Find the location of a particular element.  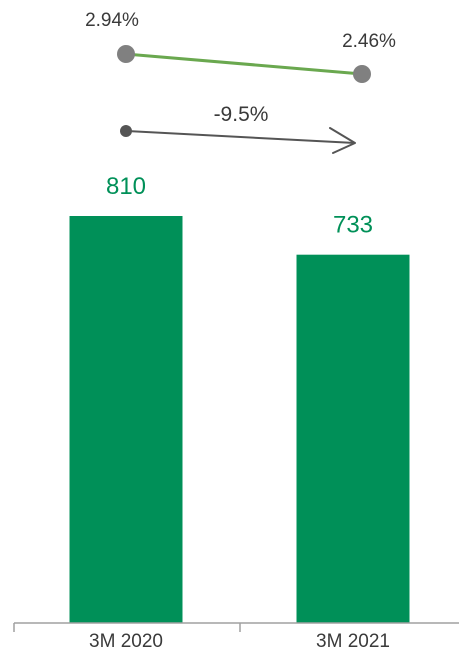

arrow-start-dot is located at coordinates (126, 131).